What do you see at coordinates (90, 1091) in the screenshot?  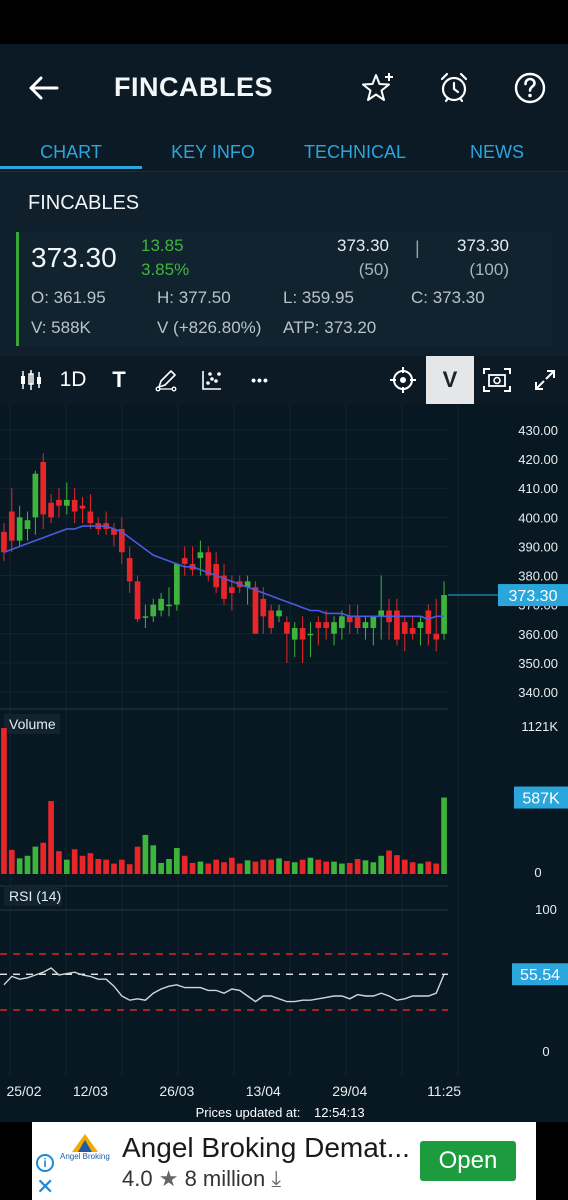 I see `x-axis-label: 12/03` at bounding box center [90, 1091].